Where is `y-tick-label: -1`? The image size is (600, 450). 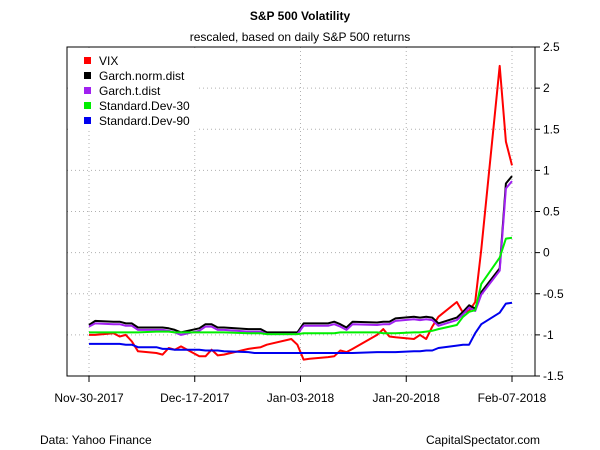
y-tick-label: -1 is located at coordinates (548, 335).